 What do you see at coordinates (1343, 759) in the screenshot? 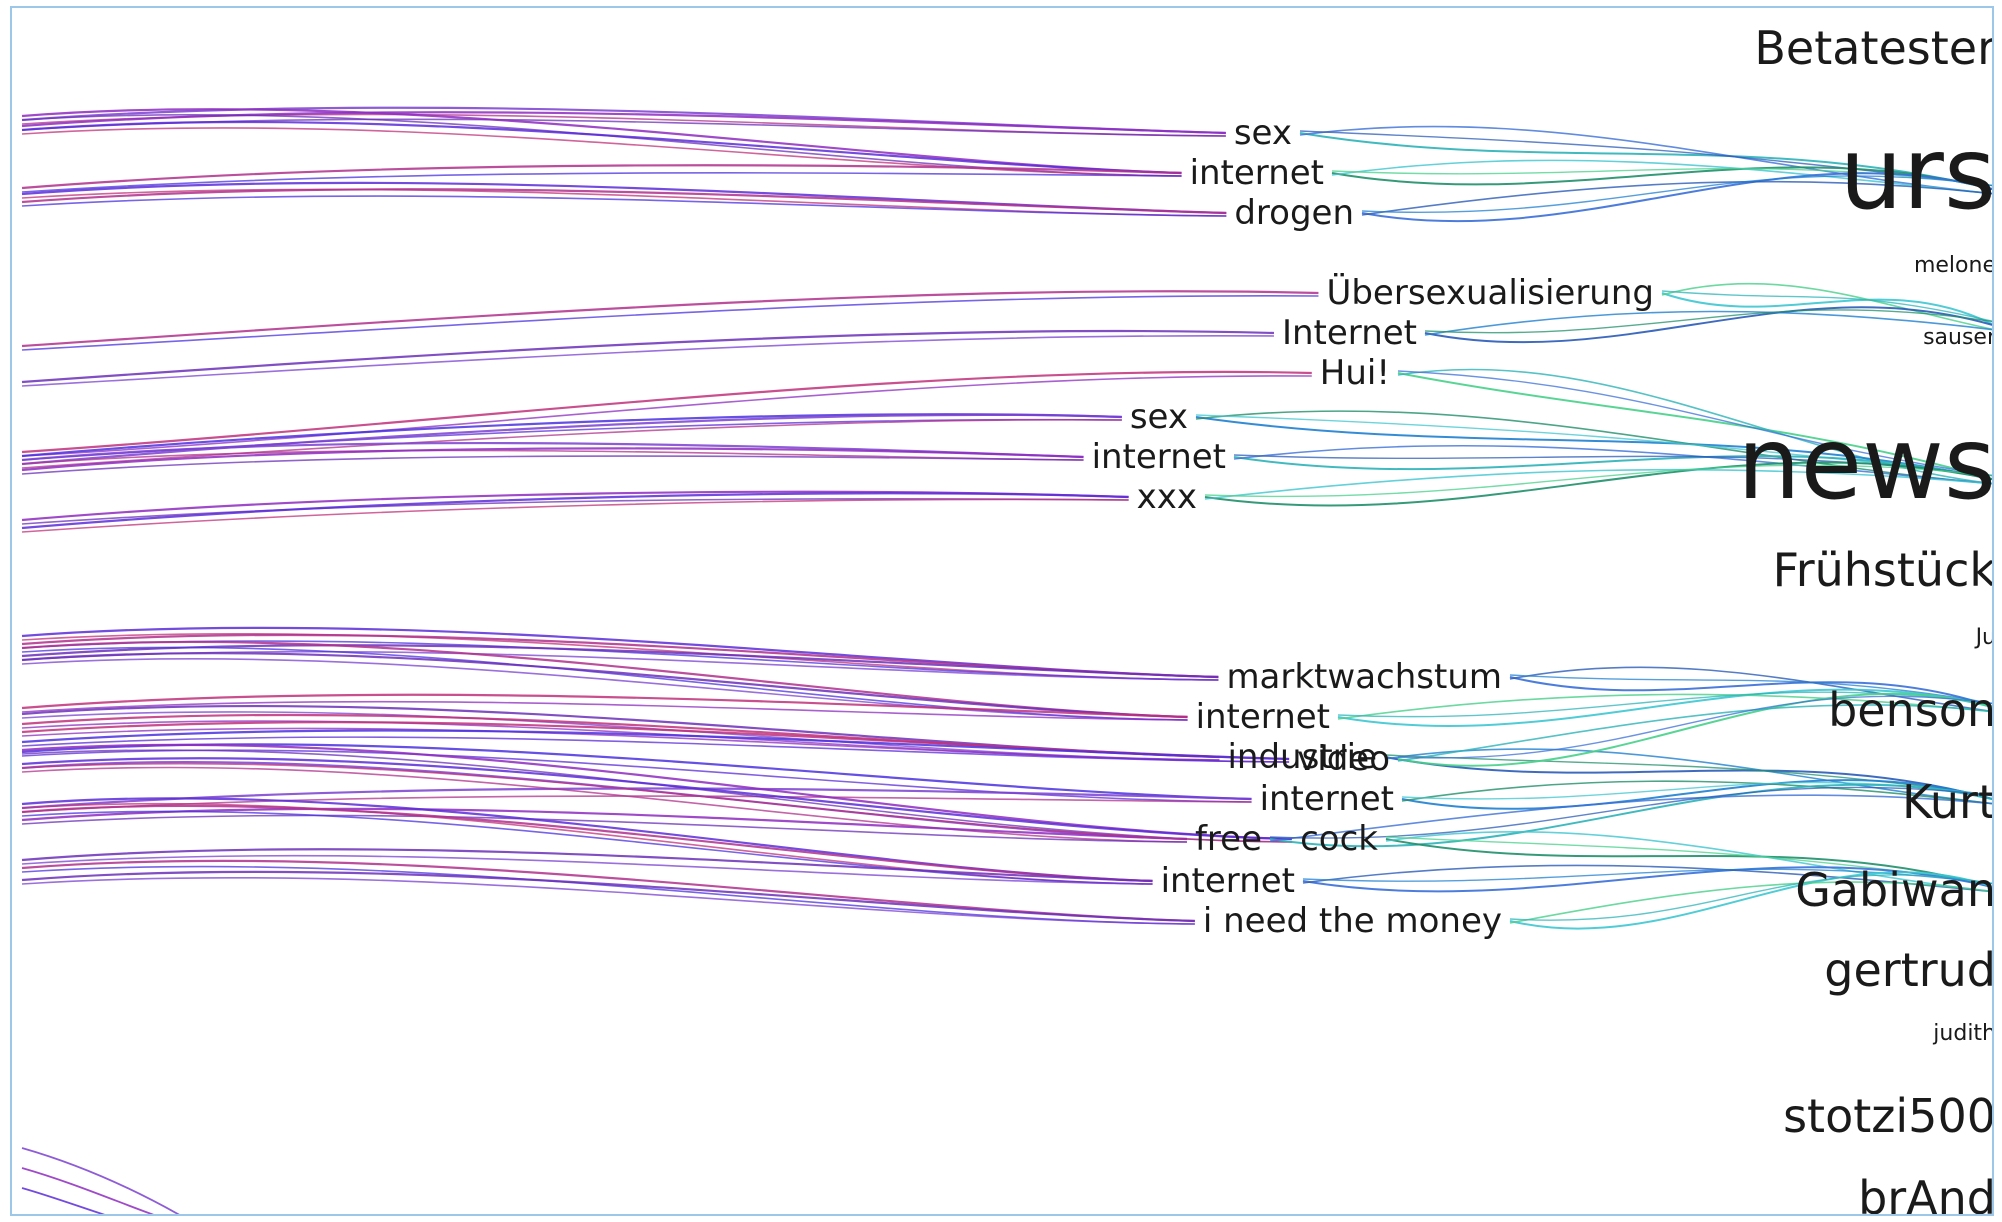
I see `tag-label: video` at bounding box center [1343, 759].